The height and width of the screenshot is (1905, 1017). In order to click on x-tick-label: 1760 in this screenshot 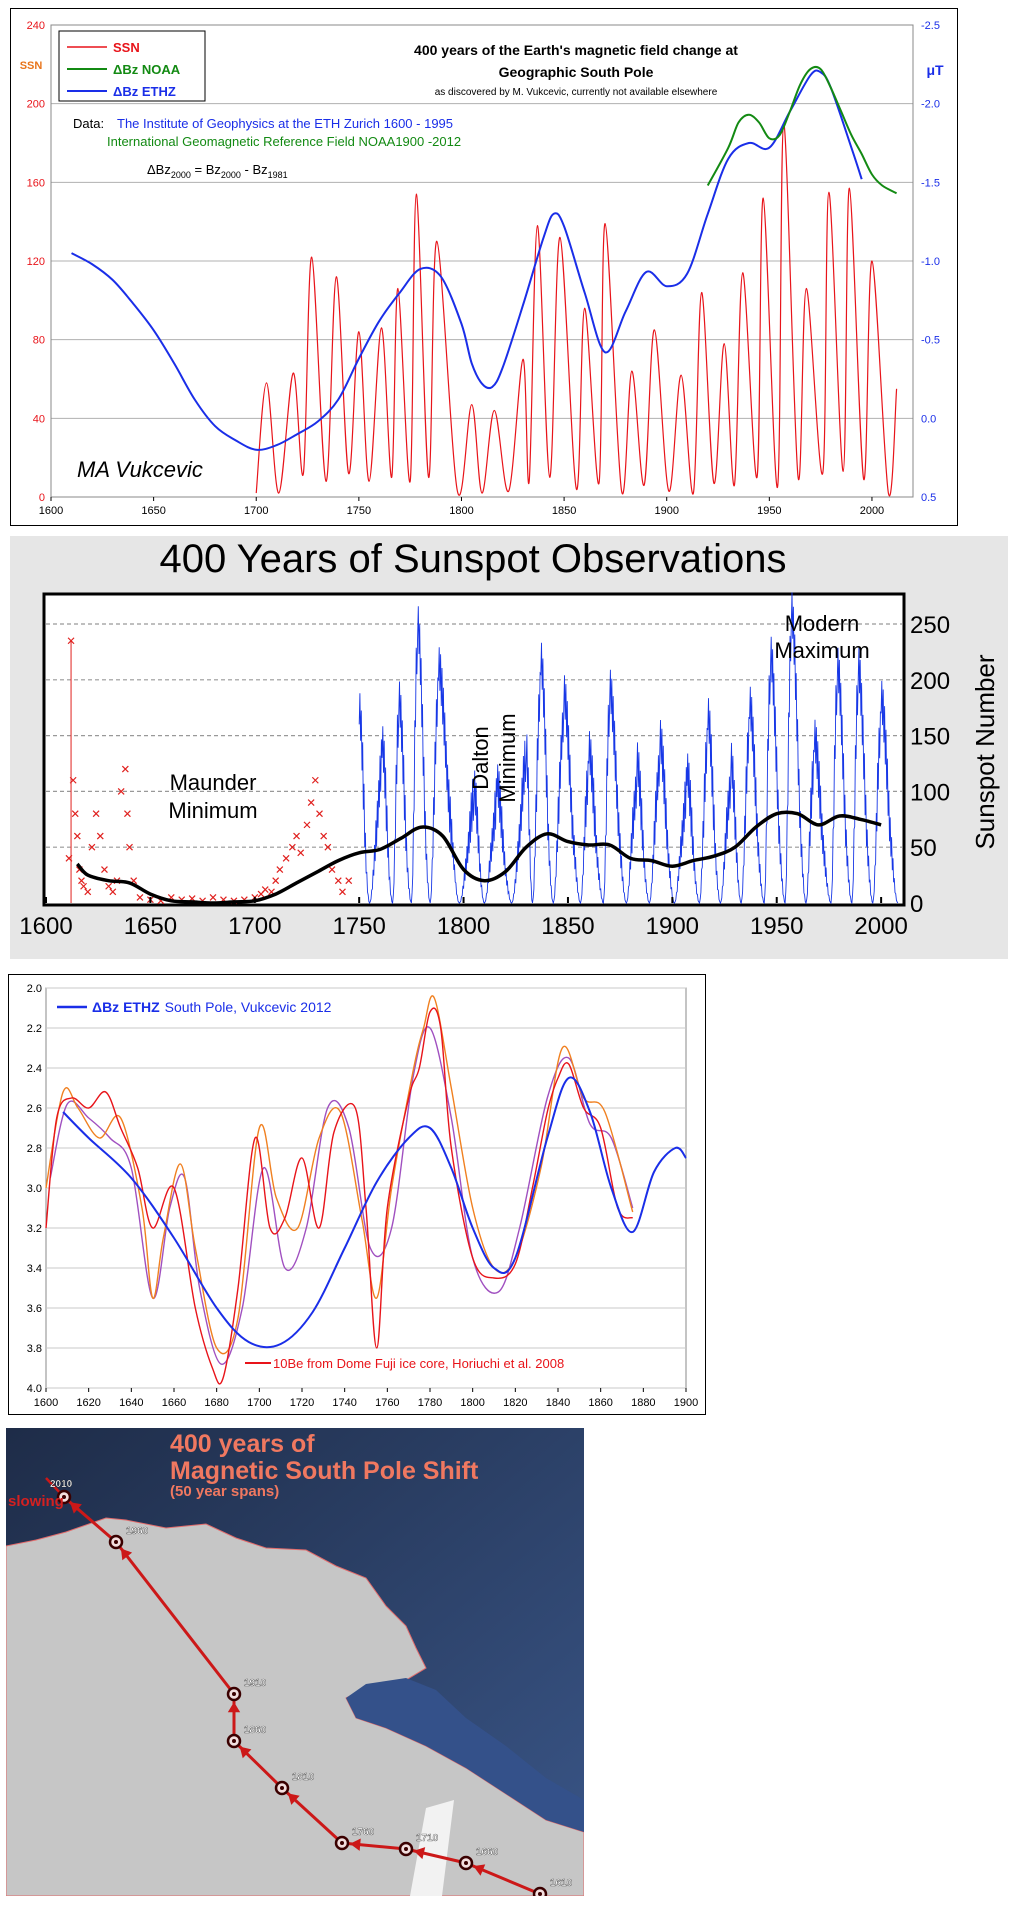, I will do `click(387, 1403)`.